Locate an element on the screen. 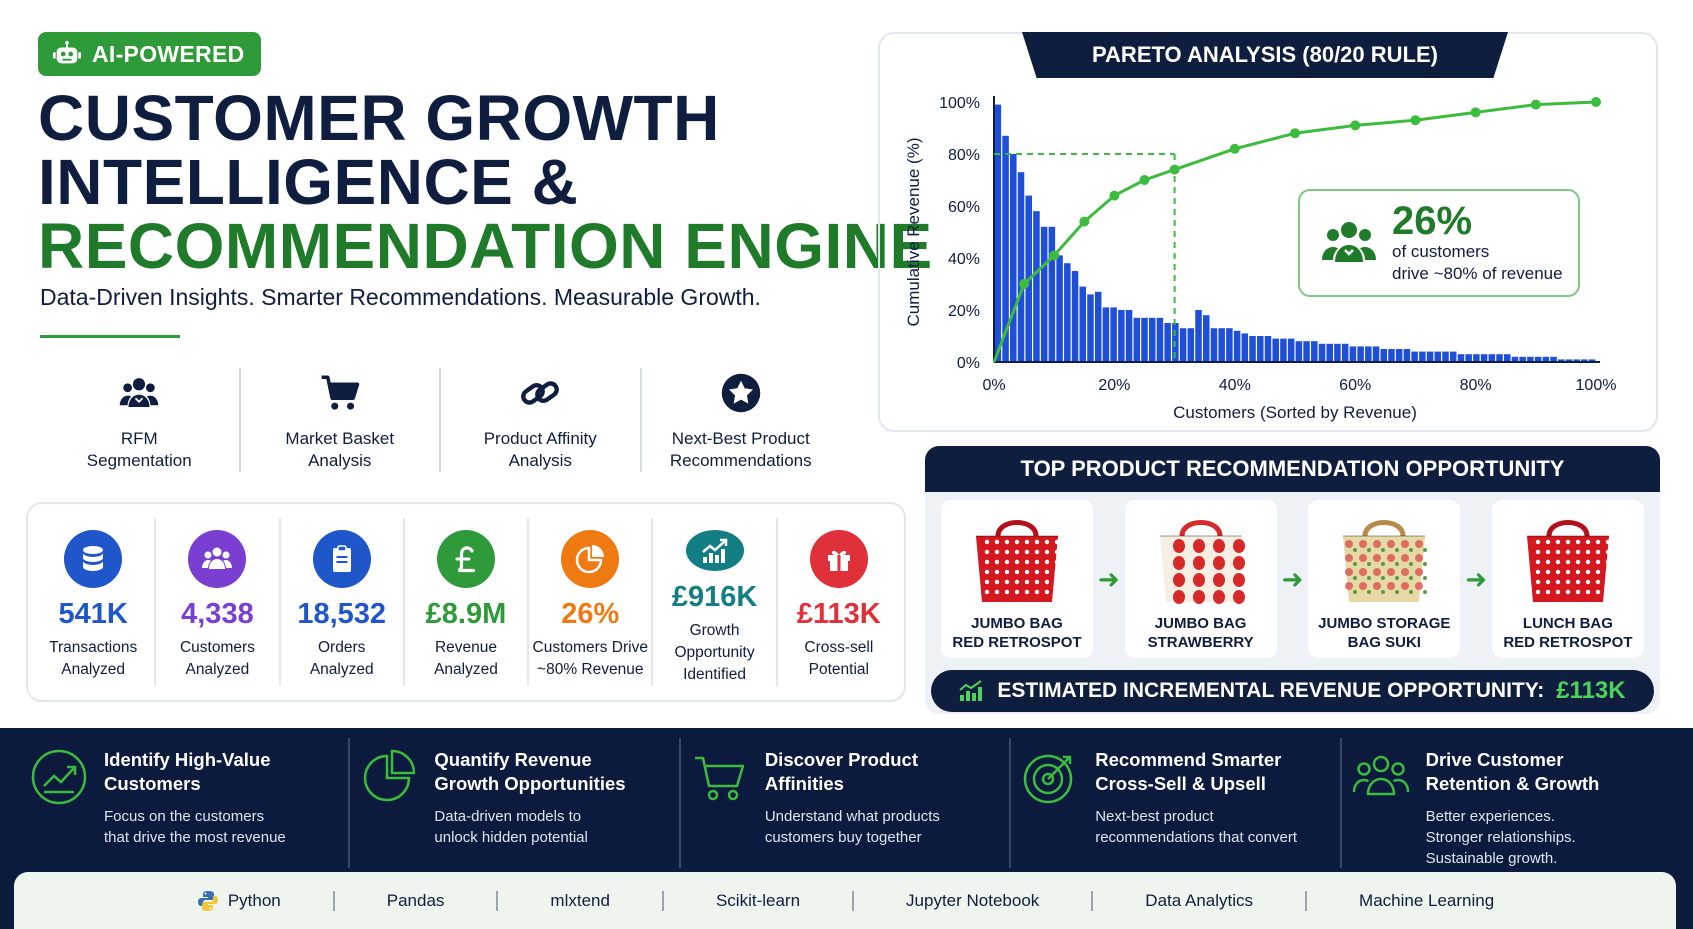  people-icon is located at coordinates (139, 392).